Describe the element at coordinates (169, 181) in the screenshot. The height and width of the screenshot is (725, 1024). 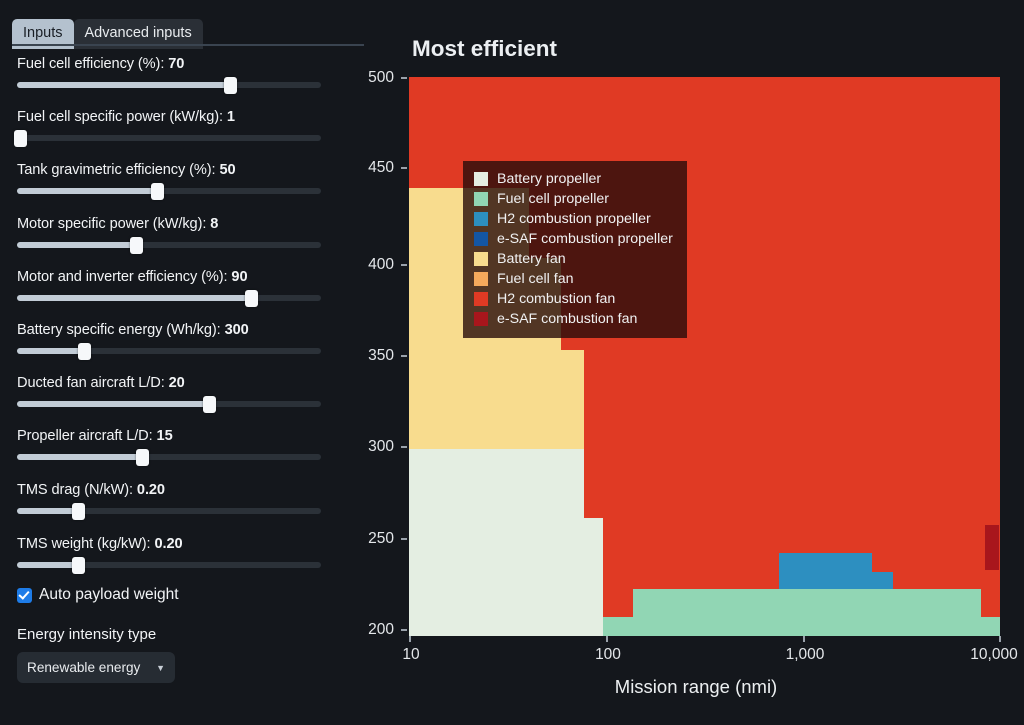
I see `field-tank-gravimetric-efficiency: Tank gravimetric efficiency (%): 50` at that location.